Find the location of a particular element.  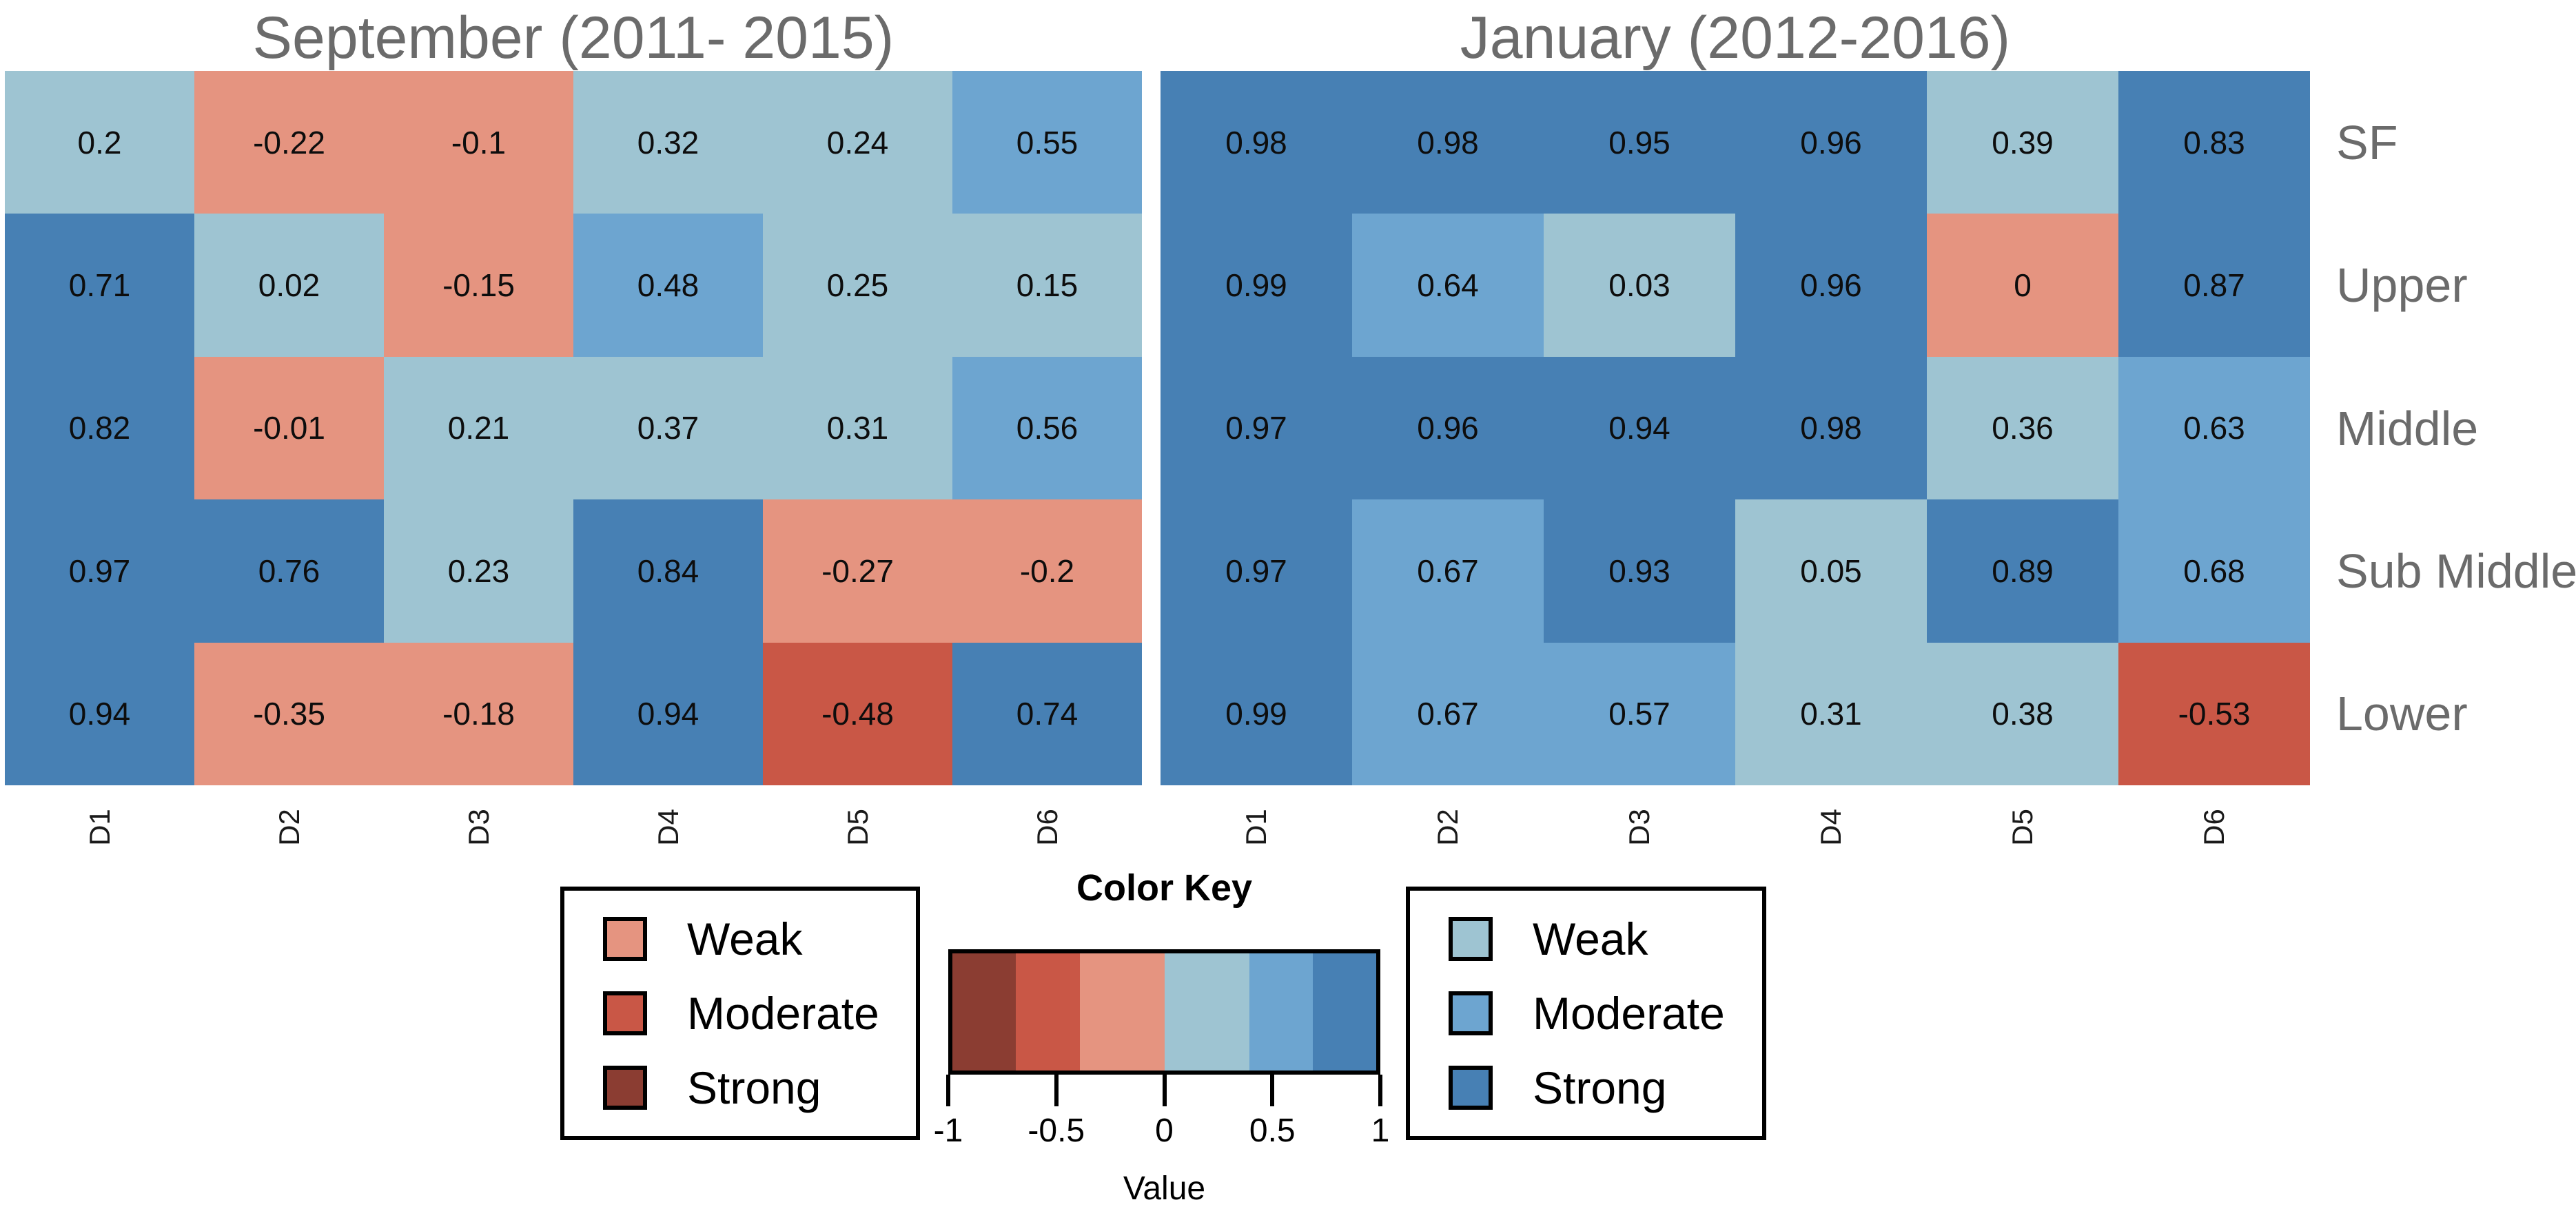

heatmap-cell-value: 0.39 is located at coordinates (2023, 142).